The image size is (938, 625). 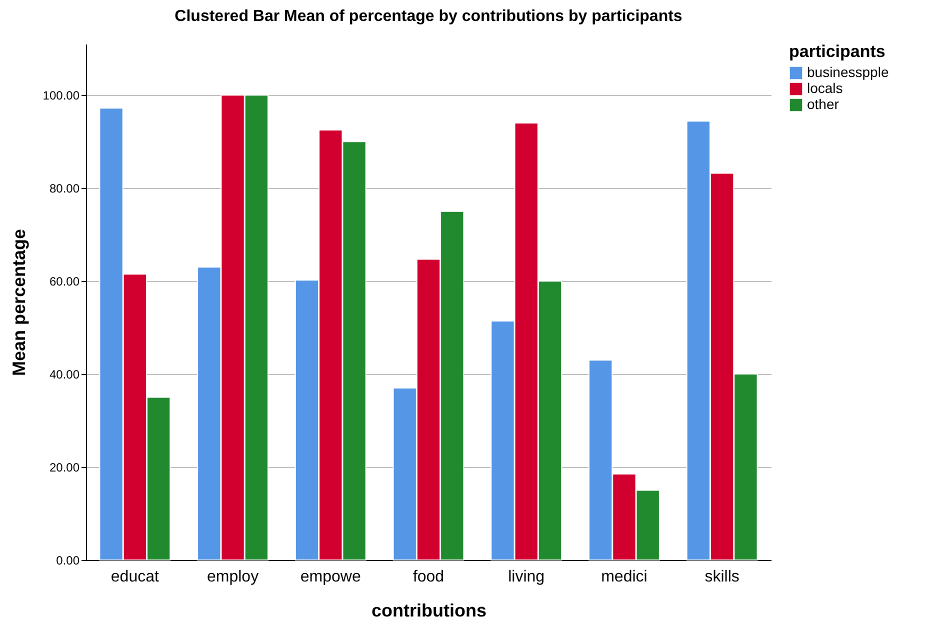 I want to click on y-axis-title: Mean percentage, so click(x=18, y=302).